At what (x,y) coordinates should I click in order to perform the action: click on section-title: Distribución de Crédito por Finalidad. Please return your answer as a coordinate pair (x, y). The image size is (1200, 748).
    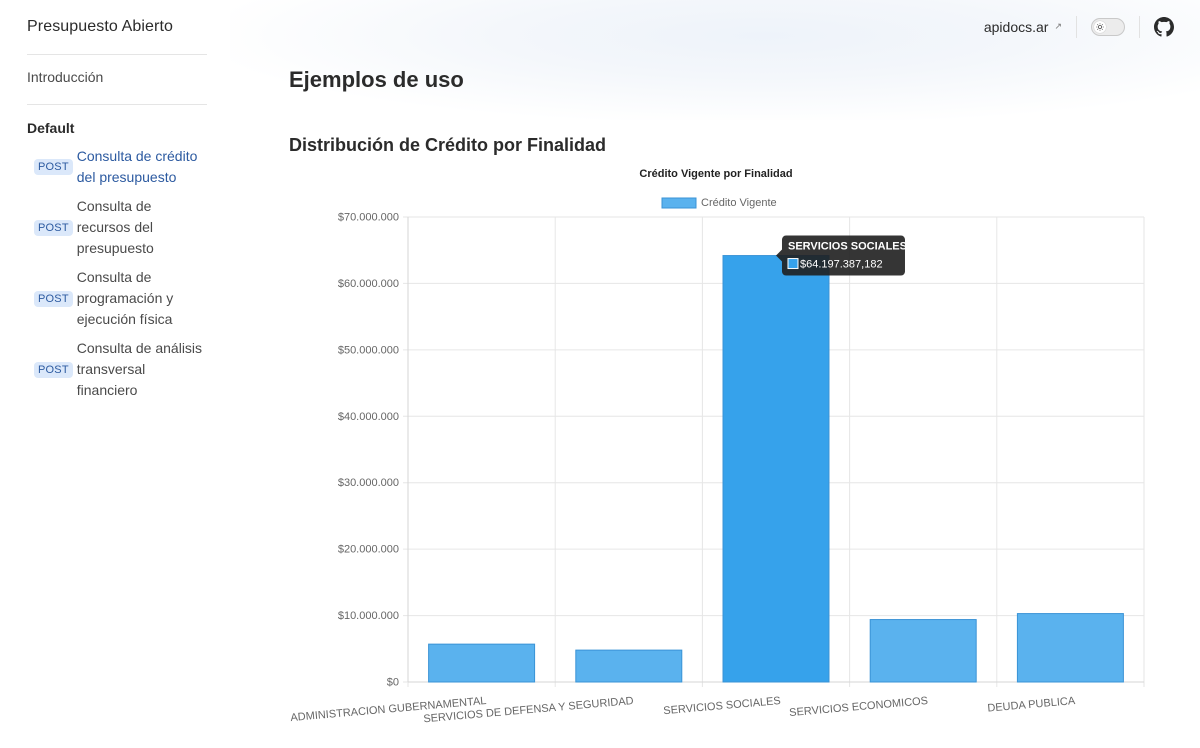
    Looking at the image, I should click on (448, 145).